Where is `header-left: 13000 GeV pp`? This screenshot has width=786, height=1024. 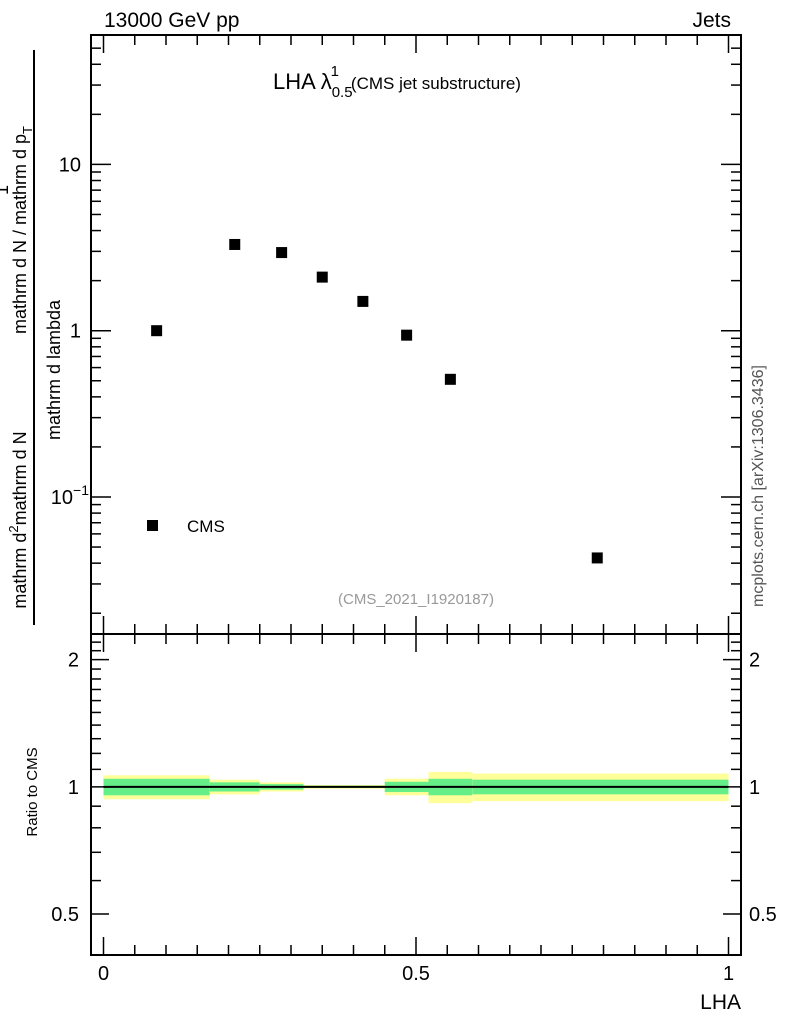
header-left: 13000 GeV pp is located at coordinates (172, 20).